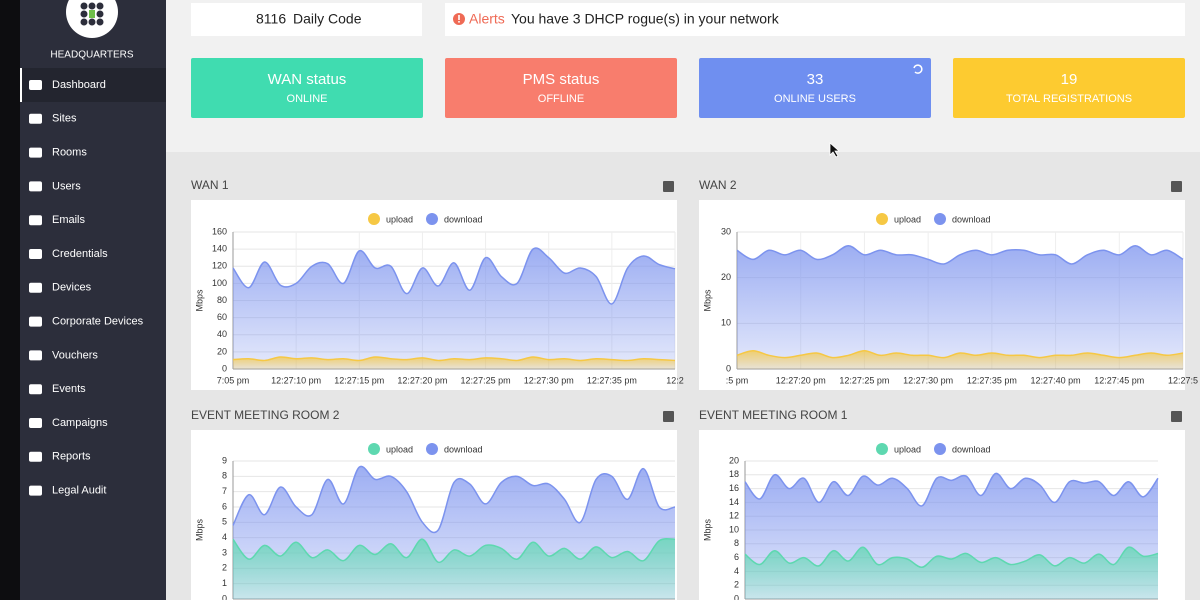  I want to click on y-tick-label: 60, so click(222, 317).